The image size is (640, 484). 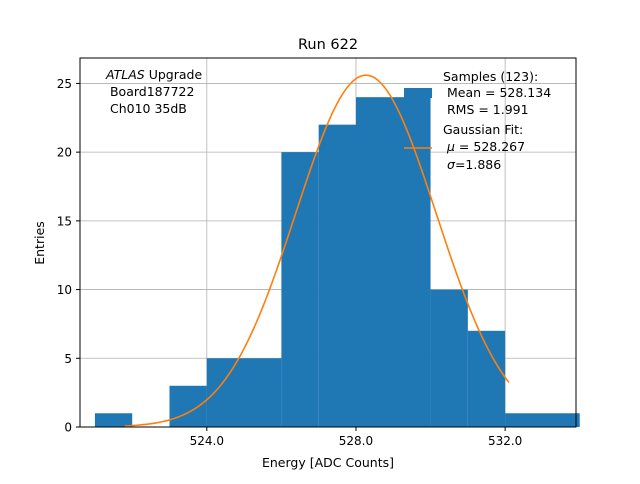 What do you see at coordinates (64, 84) in the screenshot?
I see `y-tick-label-5: 25` at bounding box center [64, 84].